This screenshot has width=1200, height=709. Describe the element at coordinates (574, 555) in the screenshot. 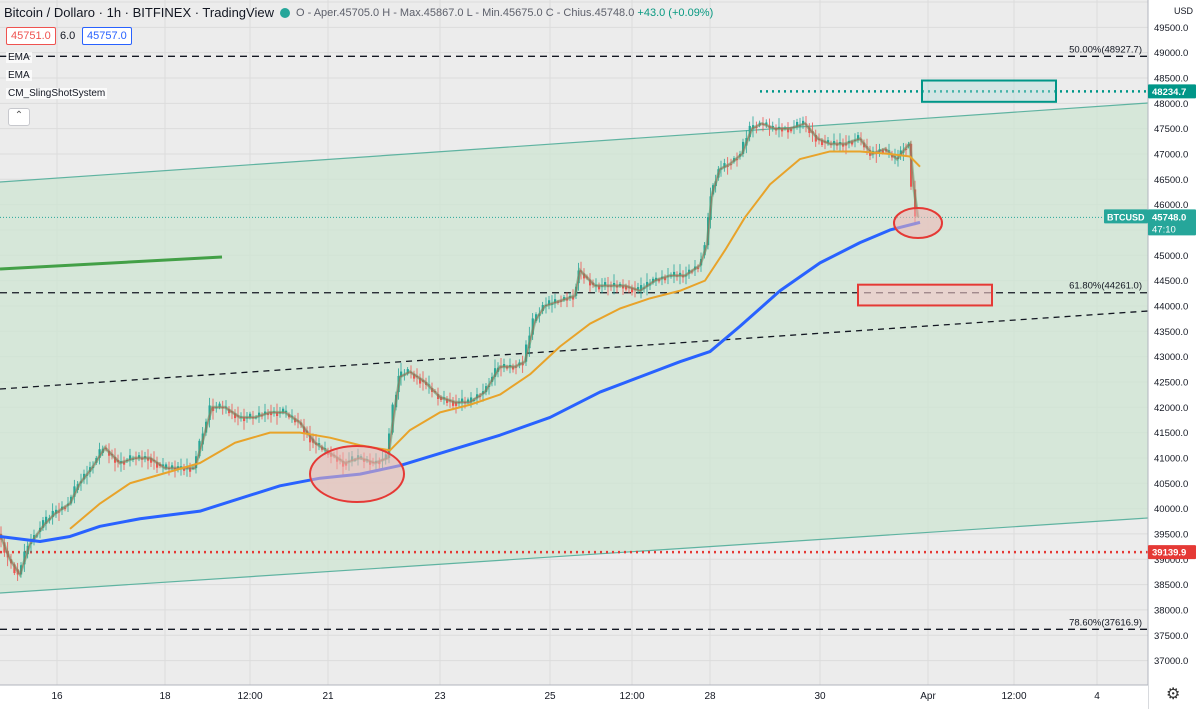

I see `channel-bottom-line` at that location.